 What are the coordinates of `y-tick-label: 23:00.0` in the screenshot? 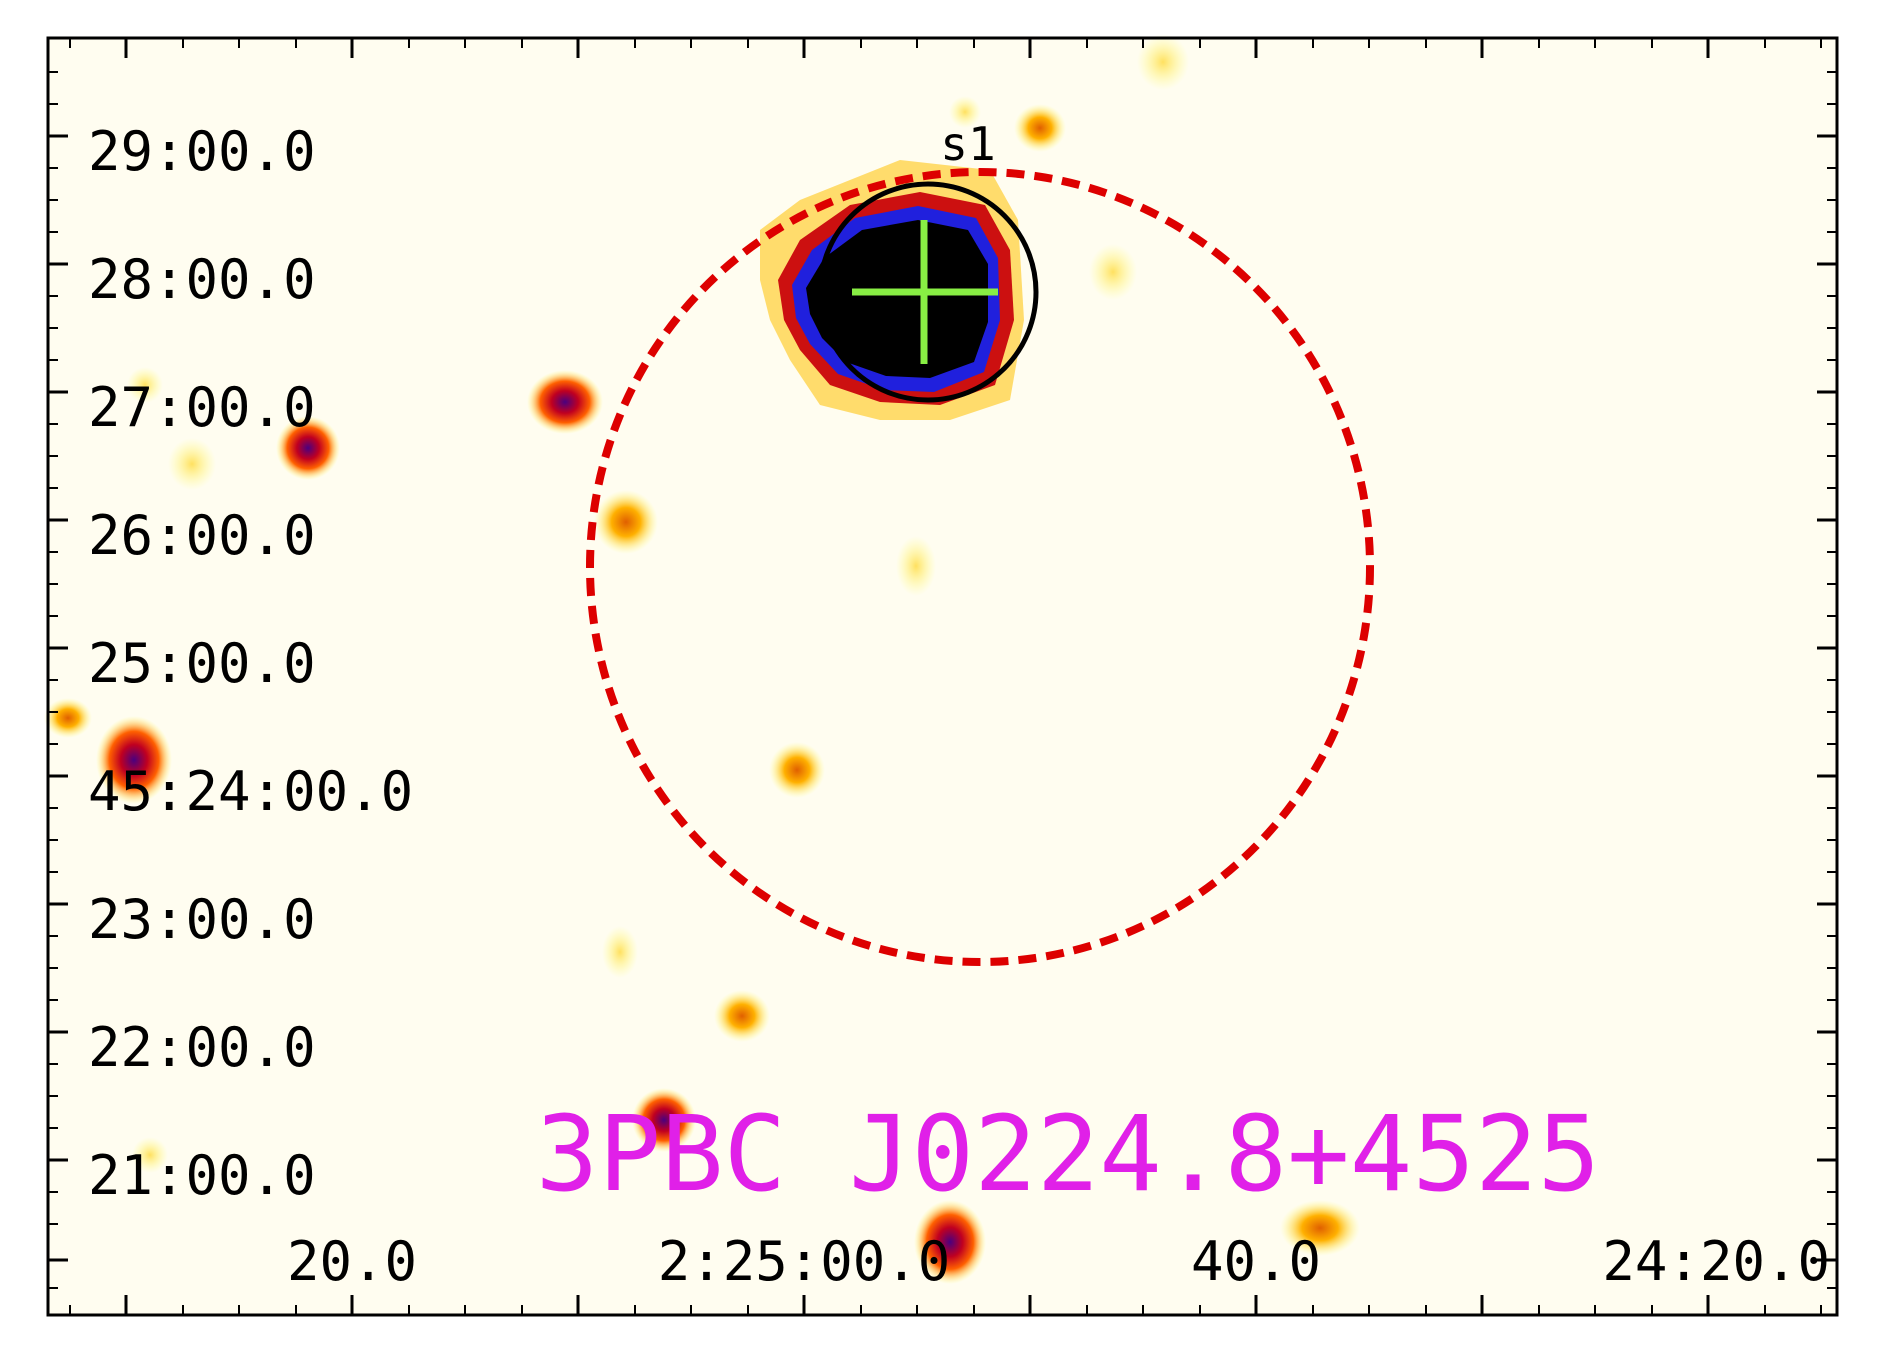 It's located at (202, 919).